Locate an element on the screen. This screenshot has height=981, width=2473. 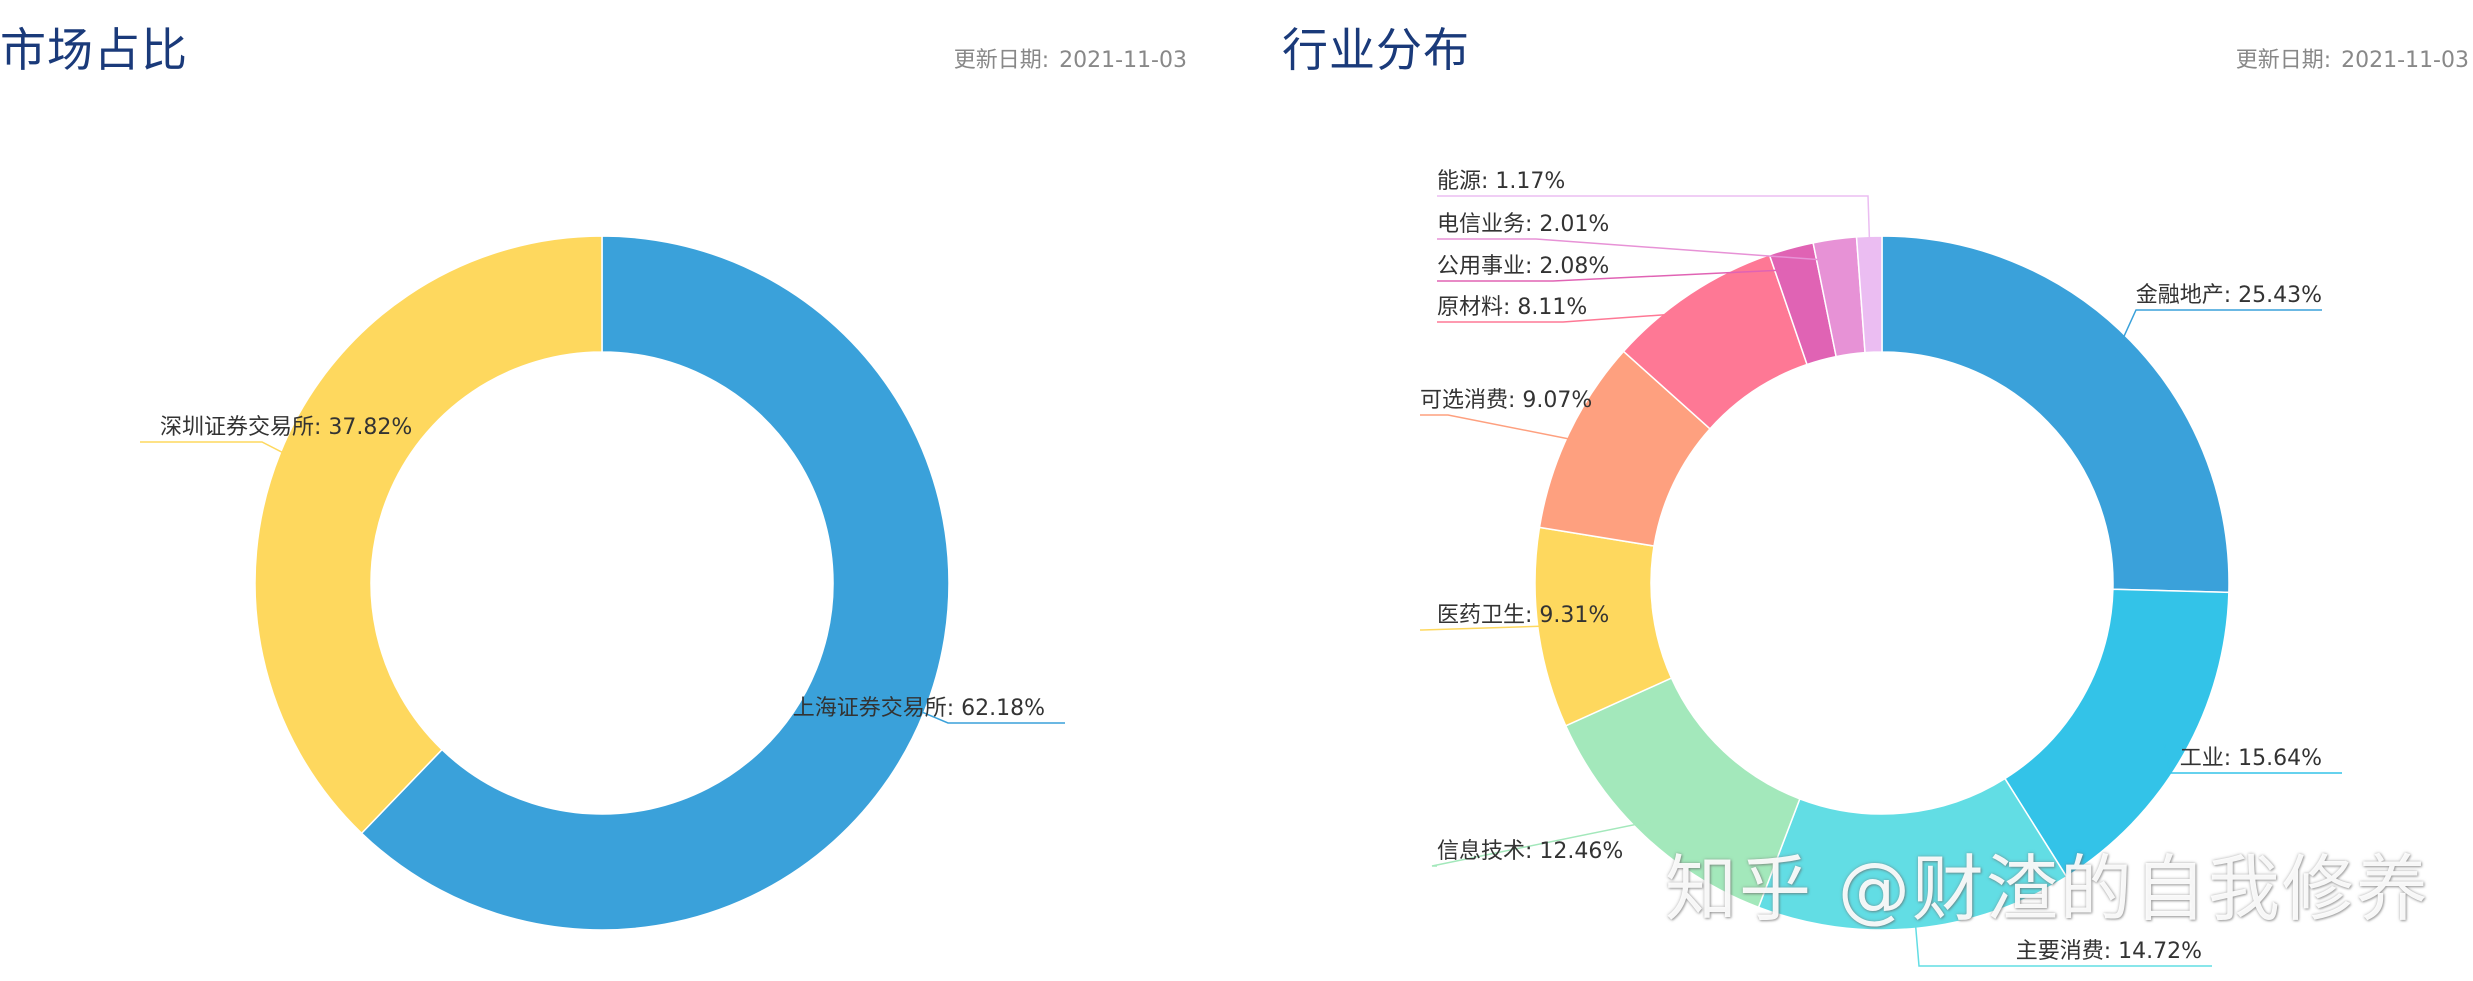
panel-title: 行业分布 is located at coordinates (1376, 50).